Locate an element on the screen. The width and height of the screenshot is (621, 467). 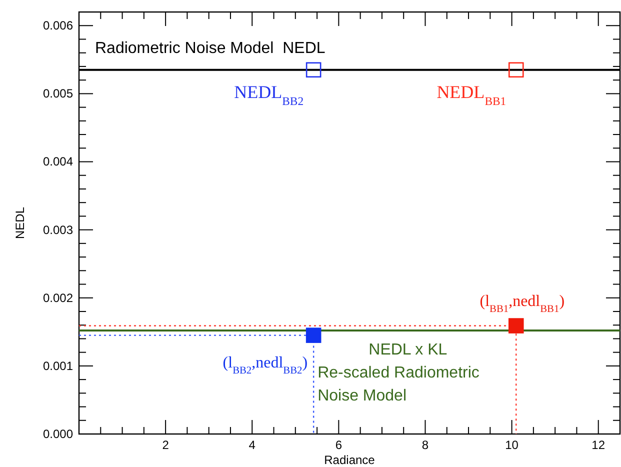
x-tick-label: 2 is located at coordinates (166, 445).